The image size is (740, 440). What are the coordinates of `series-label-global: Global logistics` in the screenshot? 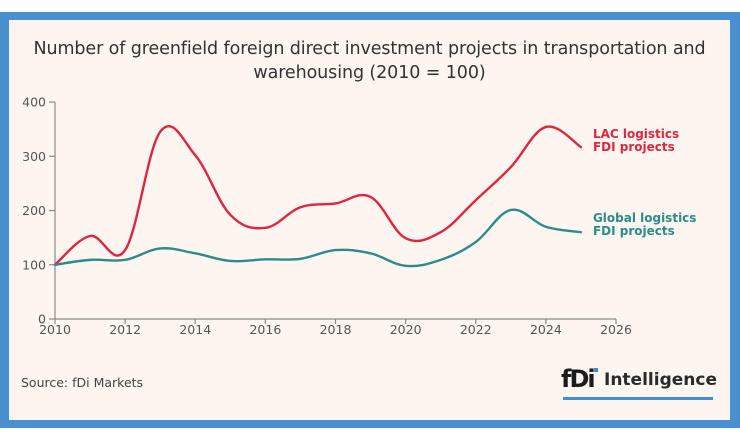 It's located at (645, 218).